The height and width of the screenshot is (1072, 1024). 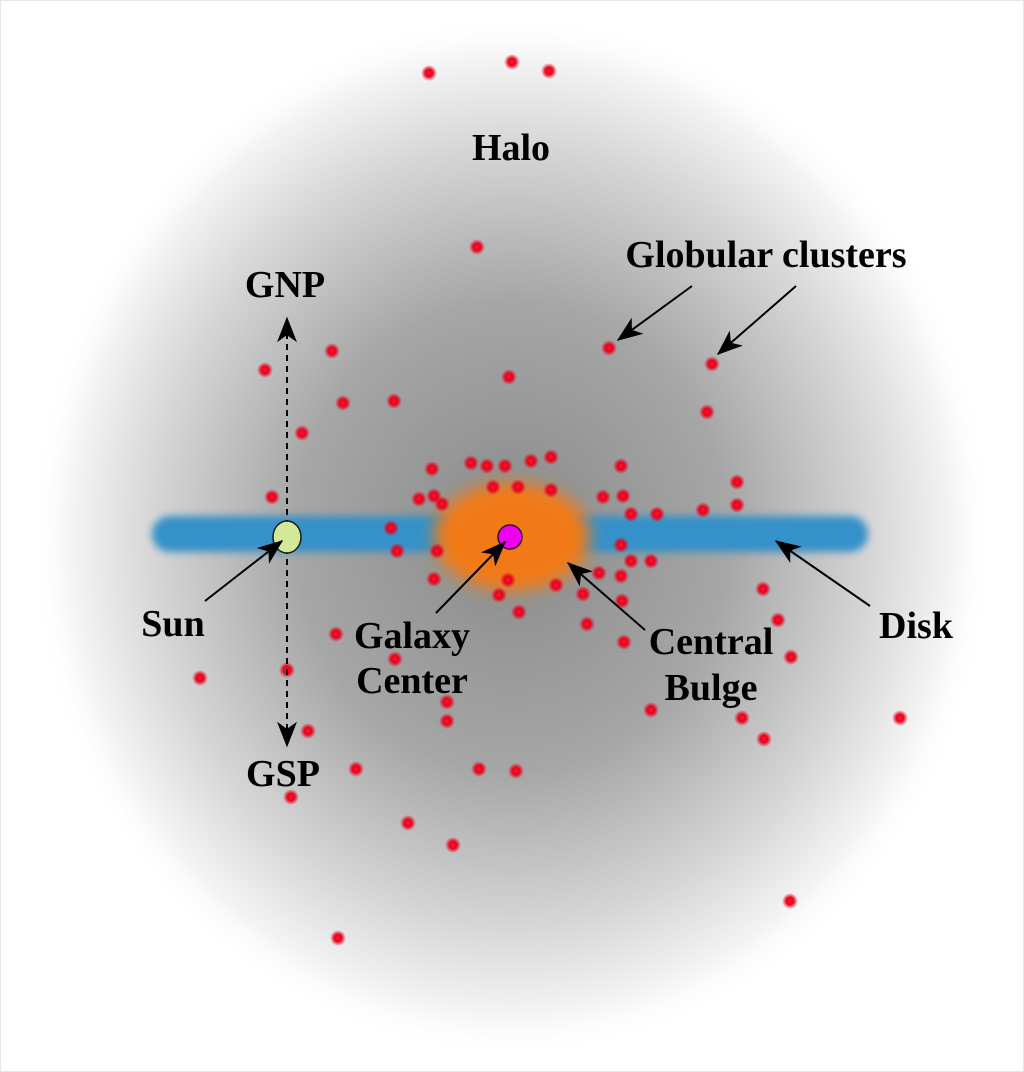 What do you see at coordinates (511, 148) in the screenshot?
I see `halo-label: Halo` at bounding box center [511, 148].